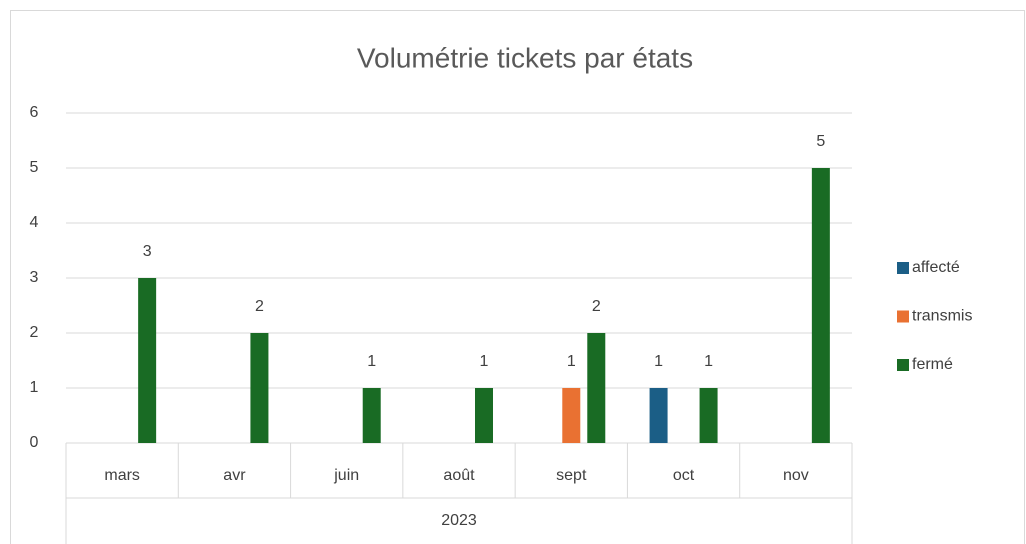 The width and height of the screenshot is (1026, 544). Describe the element at coordinates (34, 222) in the screenshot. I see `y-tick-label: 4` at that location.